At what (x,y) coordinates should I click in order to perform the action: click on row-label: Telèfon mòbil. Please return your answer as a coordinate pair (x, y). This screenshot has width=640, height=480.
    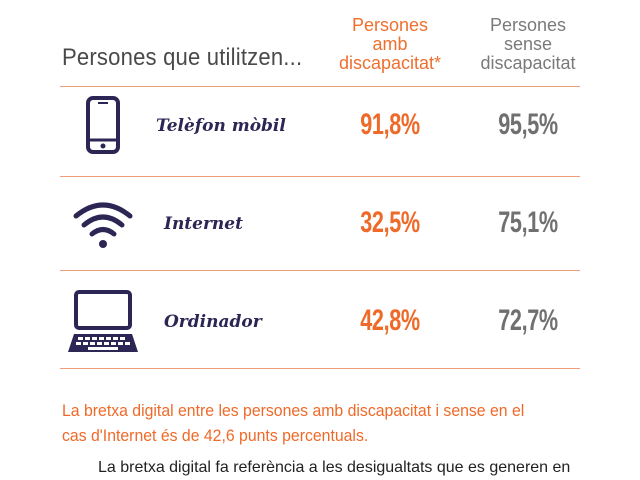
    Looking at the image, I should click on (221, 126).